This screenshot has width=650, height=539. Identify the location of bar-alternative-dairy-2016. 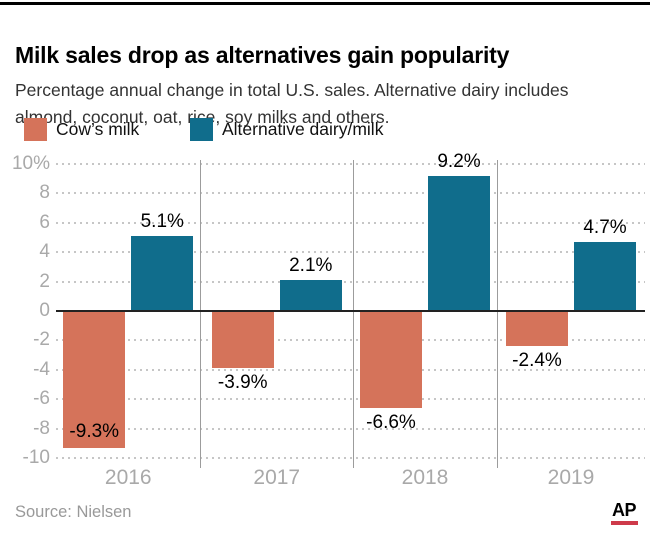
(162, 273).